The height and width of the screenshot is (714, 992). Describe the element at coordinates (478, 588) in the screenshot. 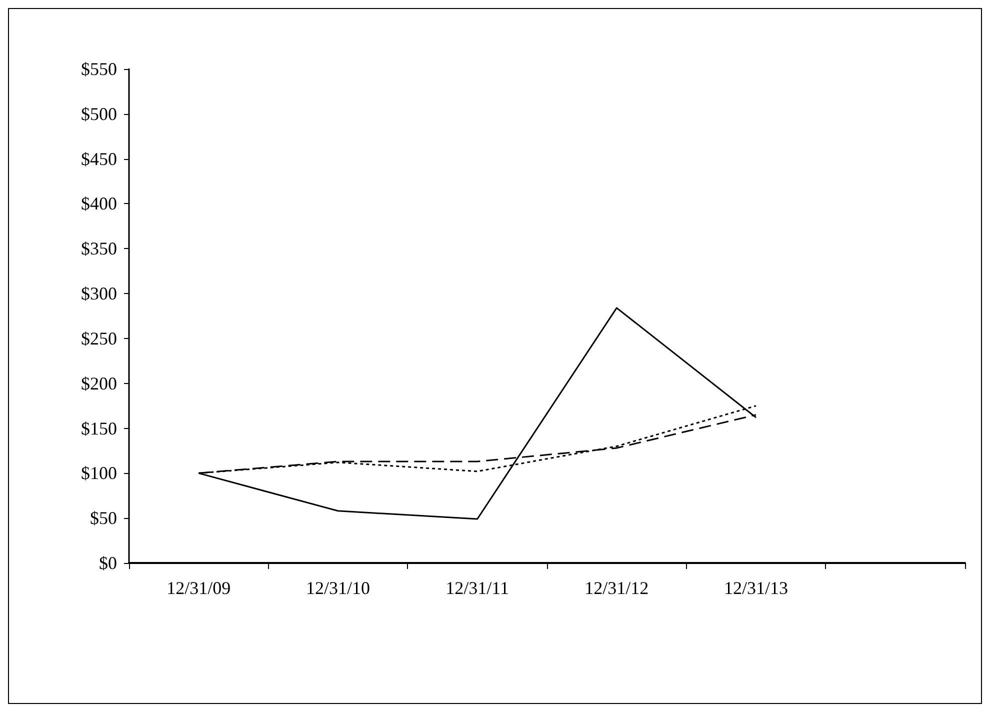

I see `x-tick-label: 12/31/11` at that location.